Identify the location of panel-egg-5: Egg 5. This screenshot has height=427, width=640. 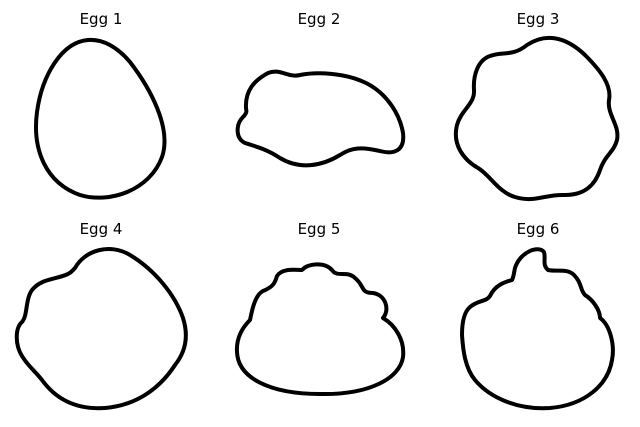
(320, 308).